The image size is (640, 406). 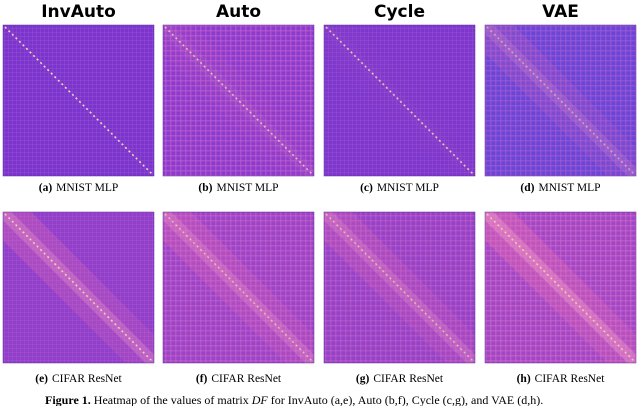 I want to click on subcaption: (e) CIFAR ResNet, so click(x=78, y=379).